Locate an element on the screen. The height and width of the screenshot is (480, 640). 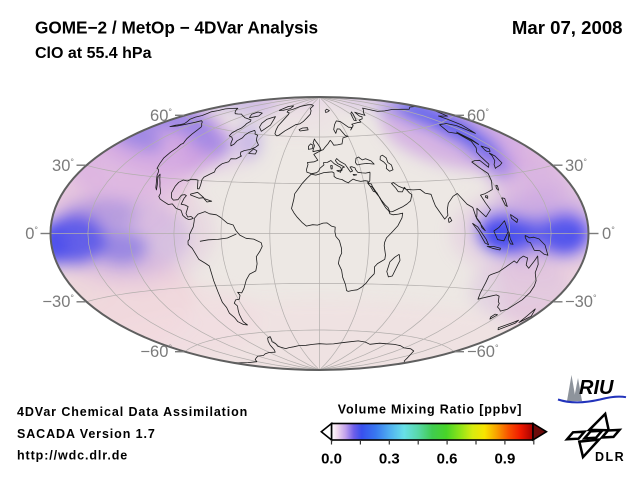
svg-text: 0.9 is located at coordinates (504, 459).